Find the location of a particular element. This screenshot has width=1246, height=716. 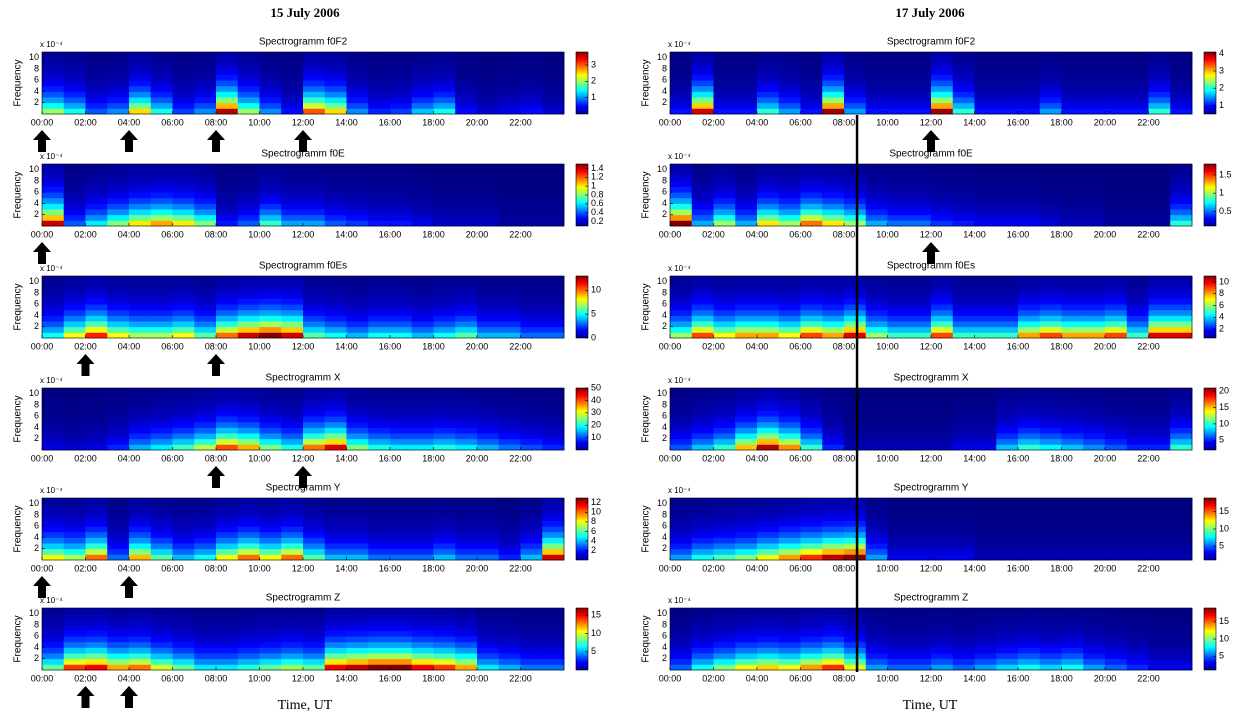

y-axis-label: Frequency is located at coordinates (646, 306).